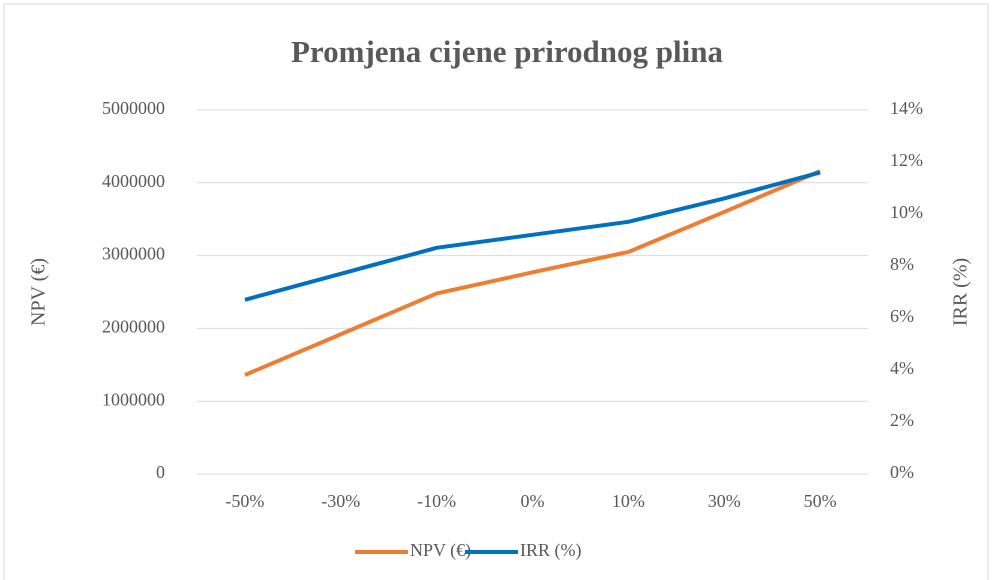  I want to click on x-tick-label: -30%, so click(340, 501).